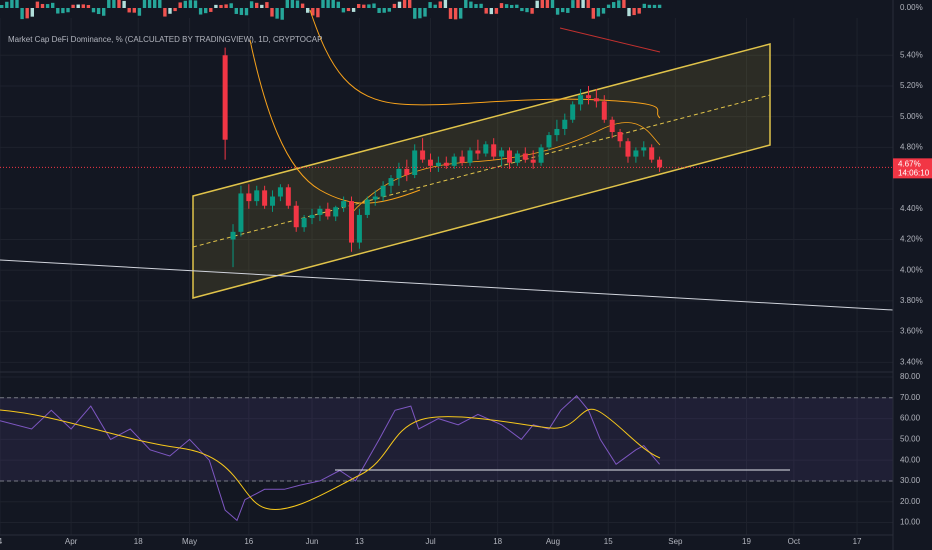  What do you see at coordinates (553, 541) in the screenshot?
I see `x-tick-label: Aug` at bounding box center [553, 541].